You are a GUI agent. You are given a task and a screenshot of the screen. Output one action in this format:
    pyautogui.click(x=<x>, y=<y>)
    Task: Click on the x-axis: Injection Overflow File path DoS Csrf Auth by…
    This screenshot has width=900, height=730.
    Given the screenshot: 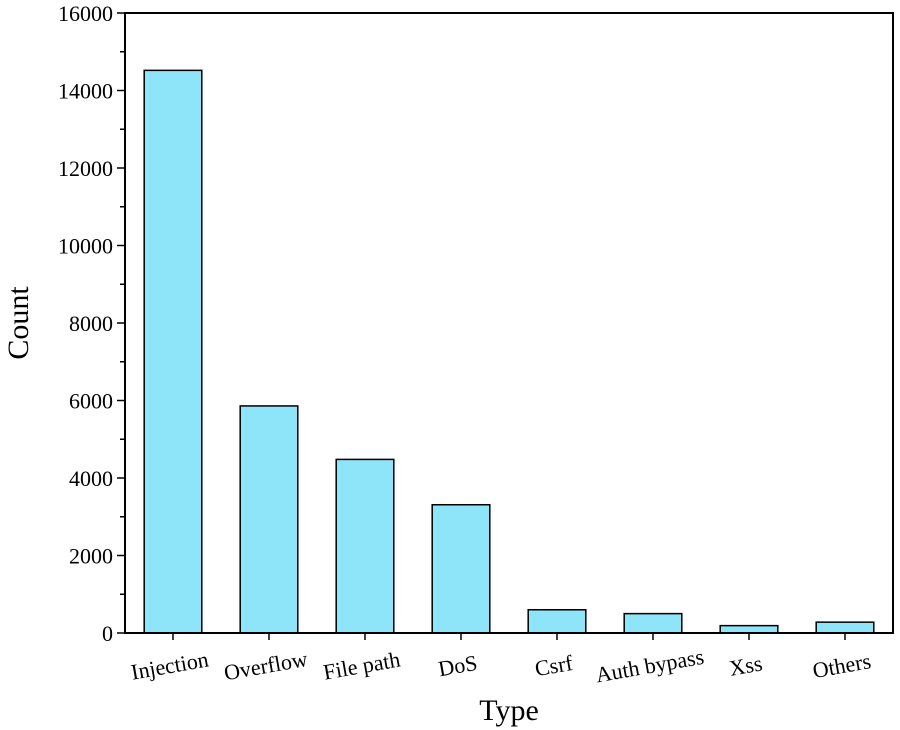 What is the action you would take?
    pyautogui.click(x=501, y=660)
    